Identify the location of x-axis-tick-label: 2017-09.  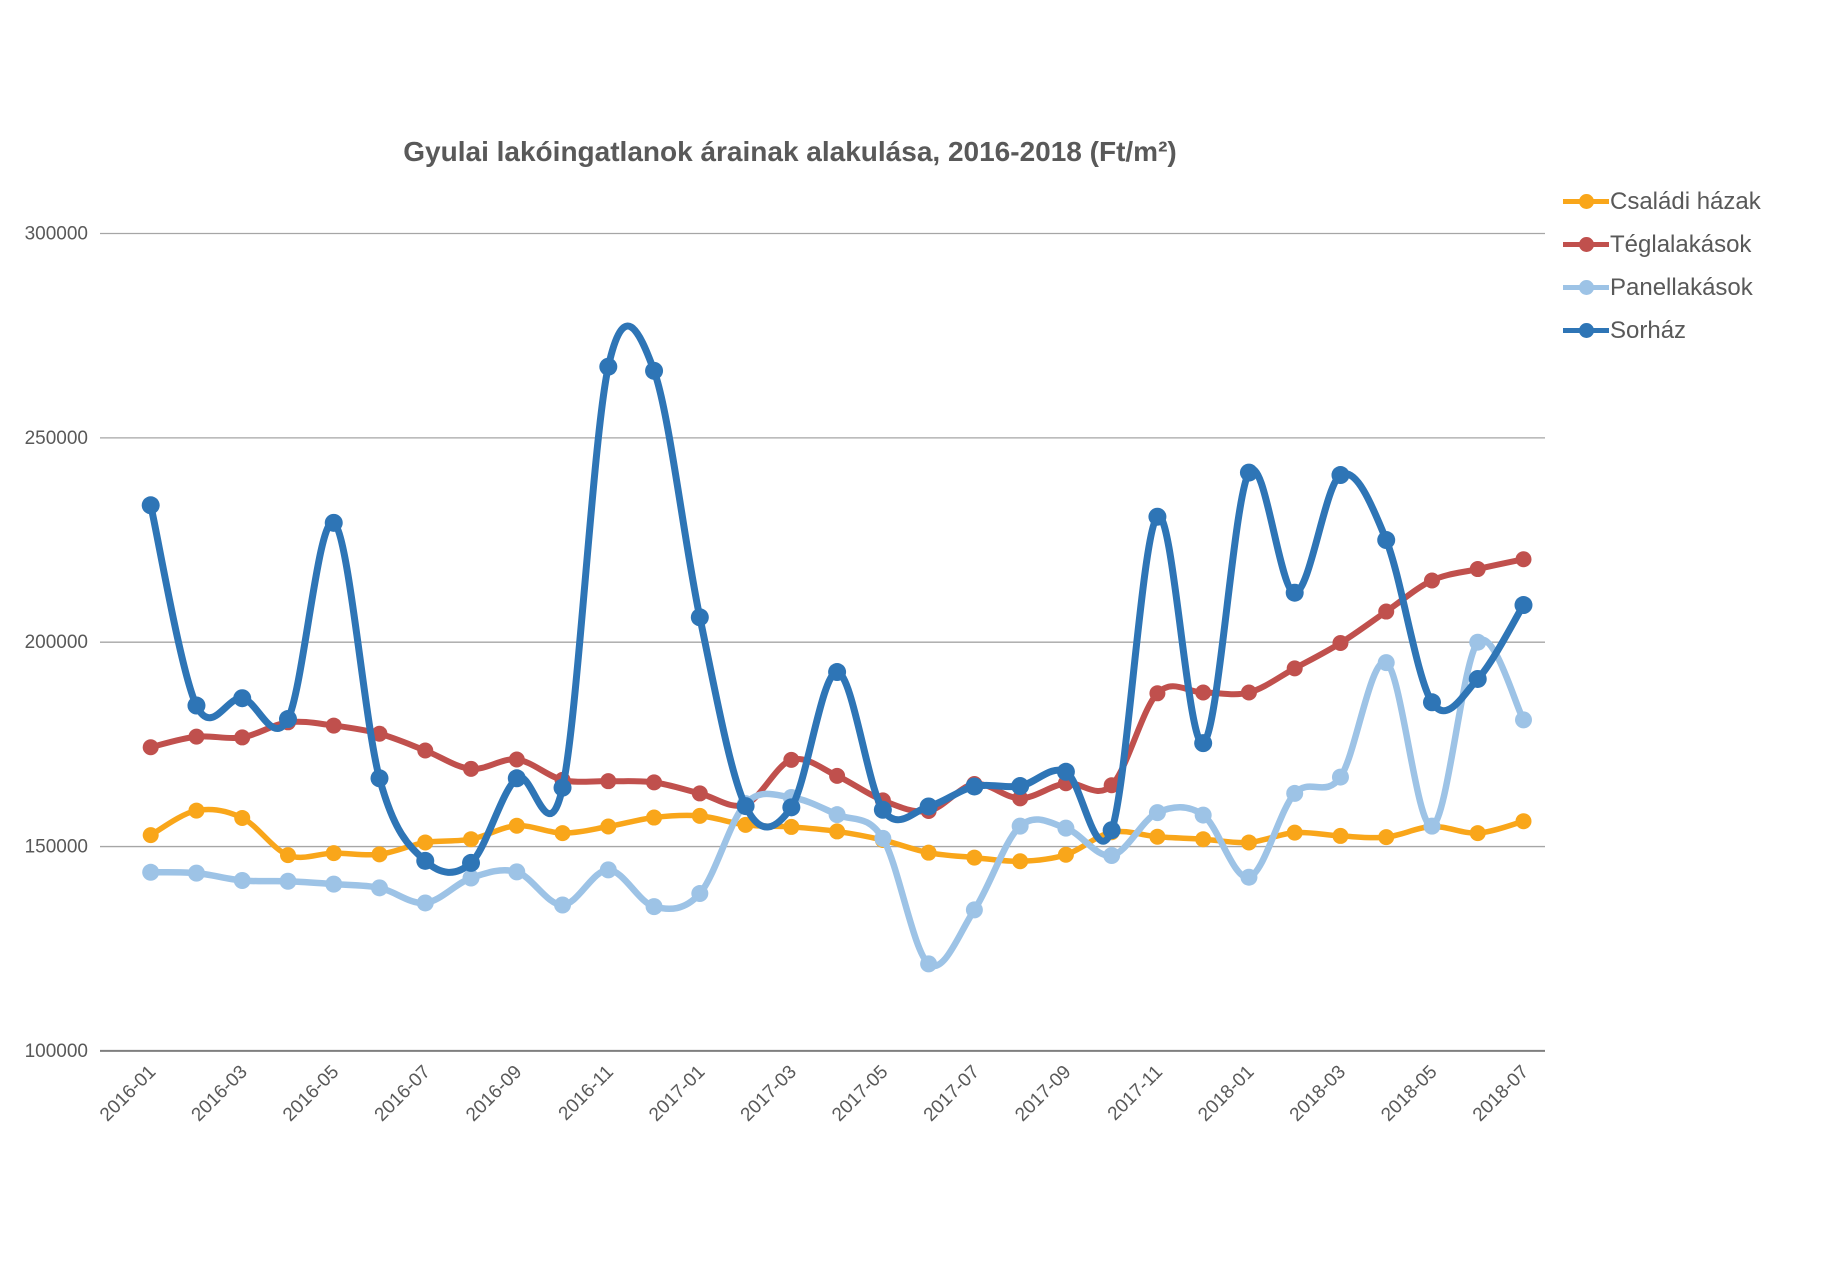
(1043, 1094).